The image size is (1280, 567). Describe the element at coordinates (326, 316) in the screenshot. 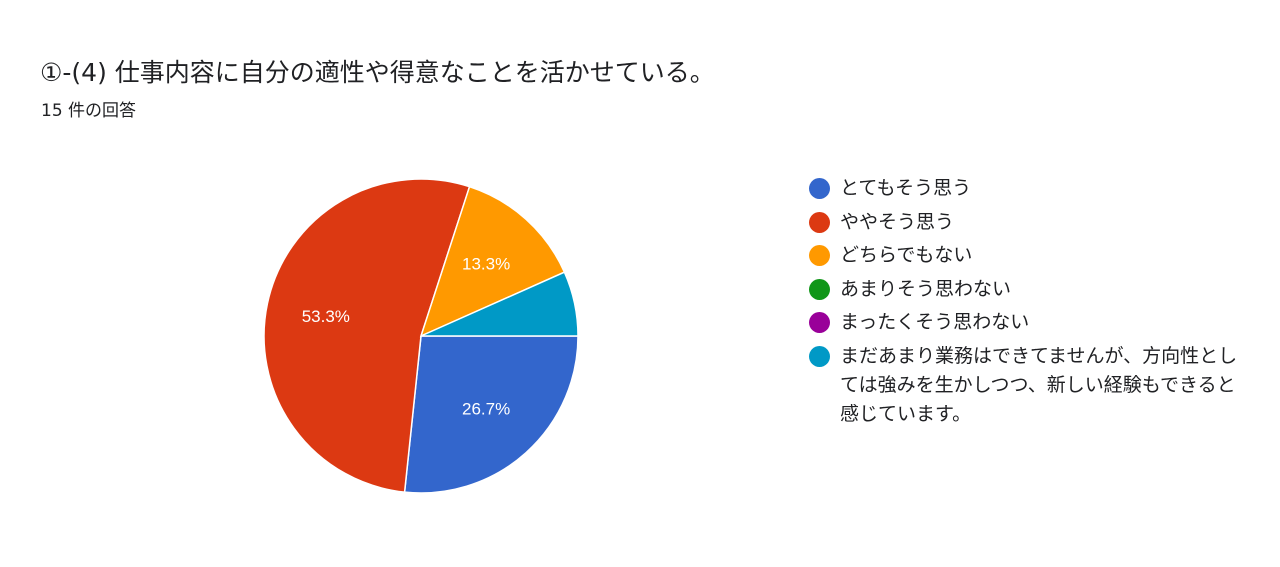

I see `pie-slice-label-1: 53.3%` at that location.